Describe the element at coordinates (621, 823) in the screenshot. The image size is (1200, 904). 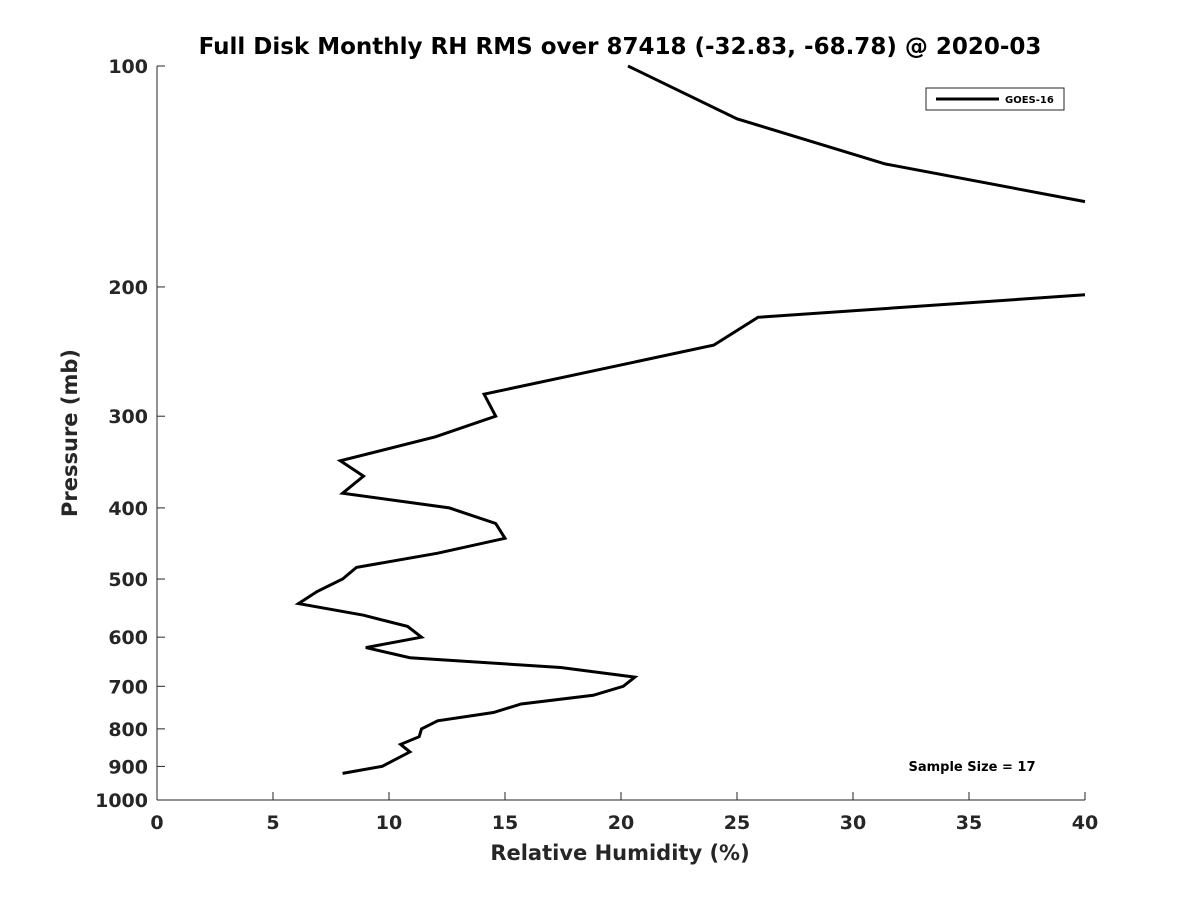
I see `x-tick-label-20: 20` at that location.